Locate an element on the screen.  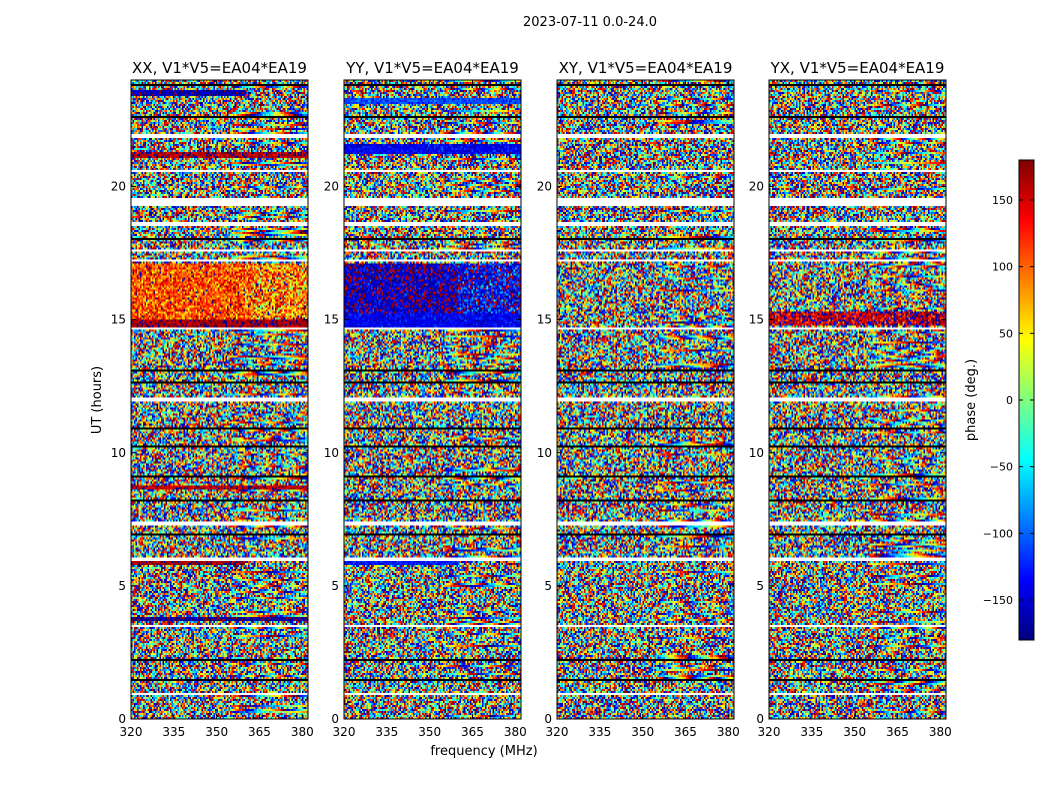
x-tick-label-0-1: 335 is located at coordinates (173, 732).